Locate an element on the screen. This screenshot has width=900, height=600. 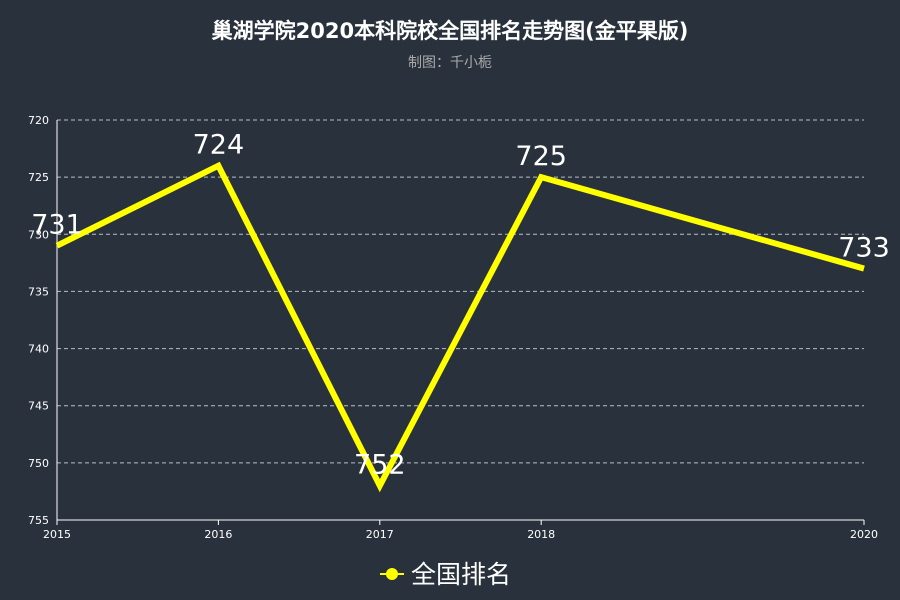
y-tick-label: 720 is located at coordinates (38, 120).